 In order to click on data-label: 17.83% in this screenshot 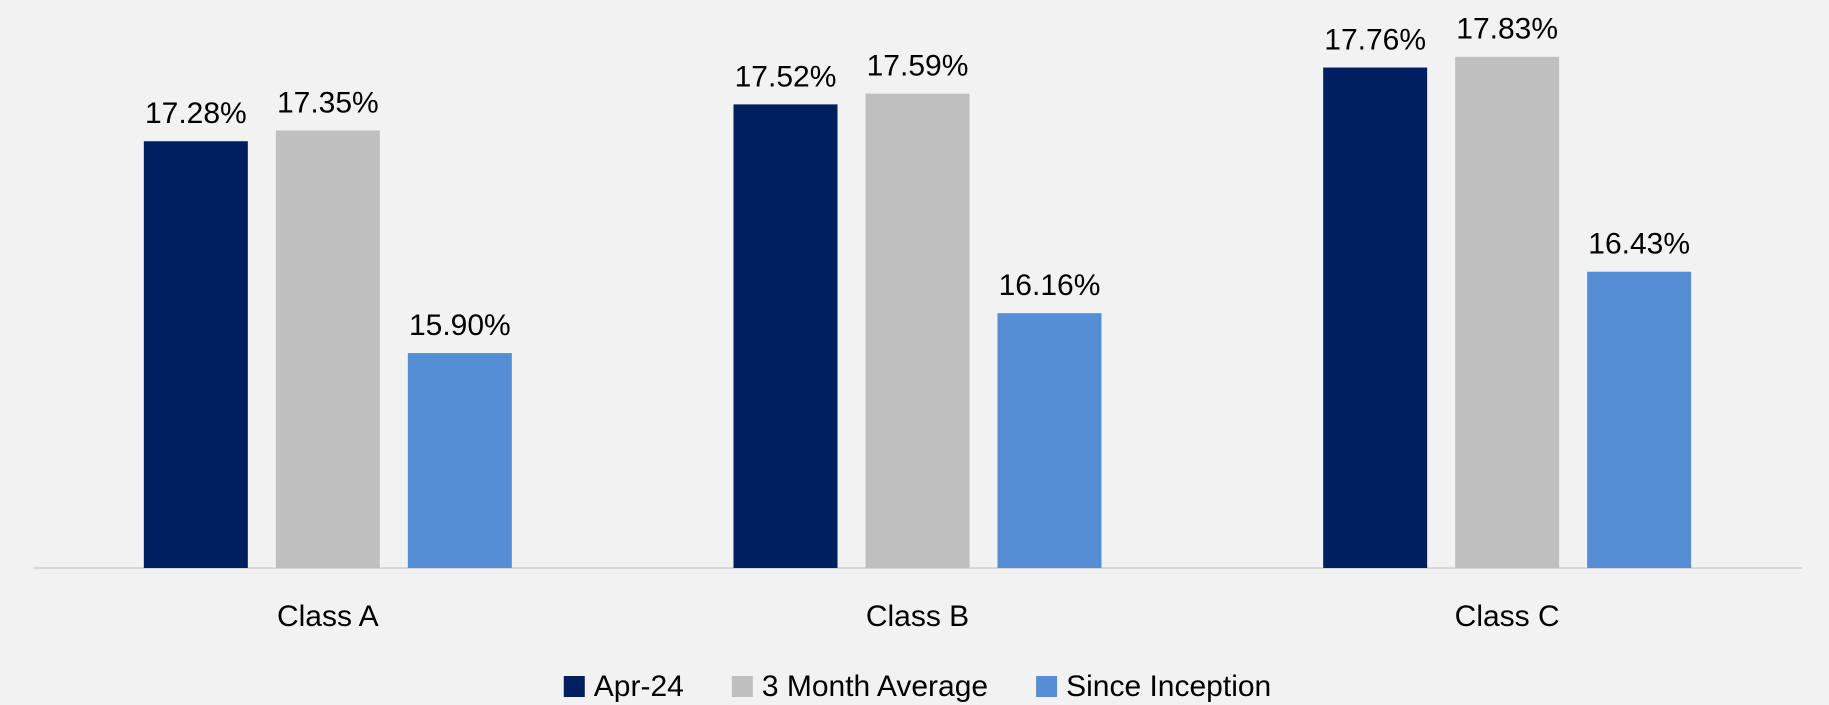, I will do `click(1507, 29)`.